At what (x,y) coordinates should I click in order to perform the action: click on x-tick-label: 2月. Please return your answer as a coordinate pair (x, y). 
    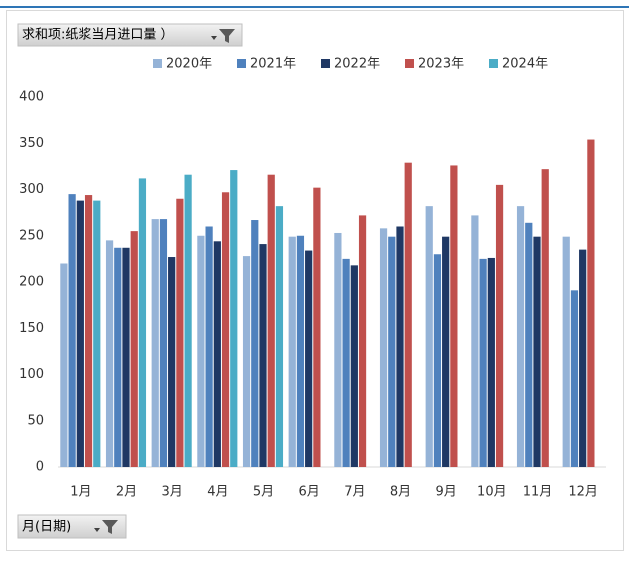
    Looking at the image, I should click on (126, 492).